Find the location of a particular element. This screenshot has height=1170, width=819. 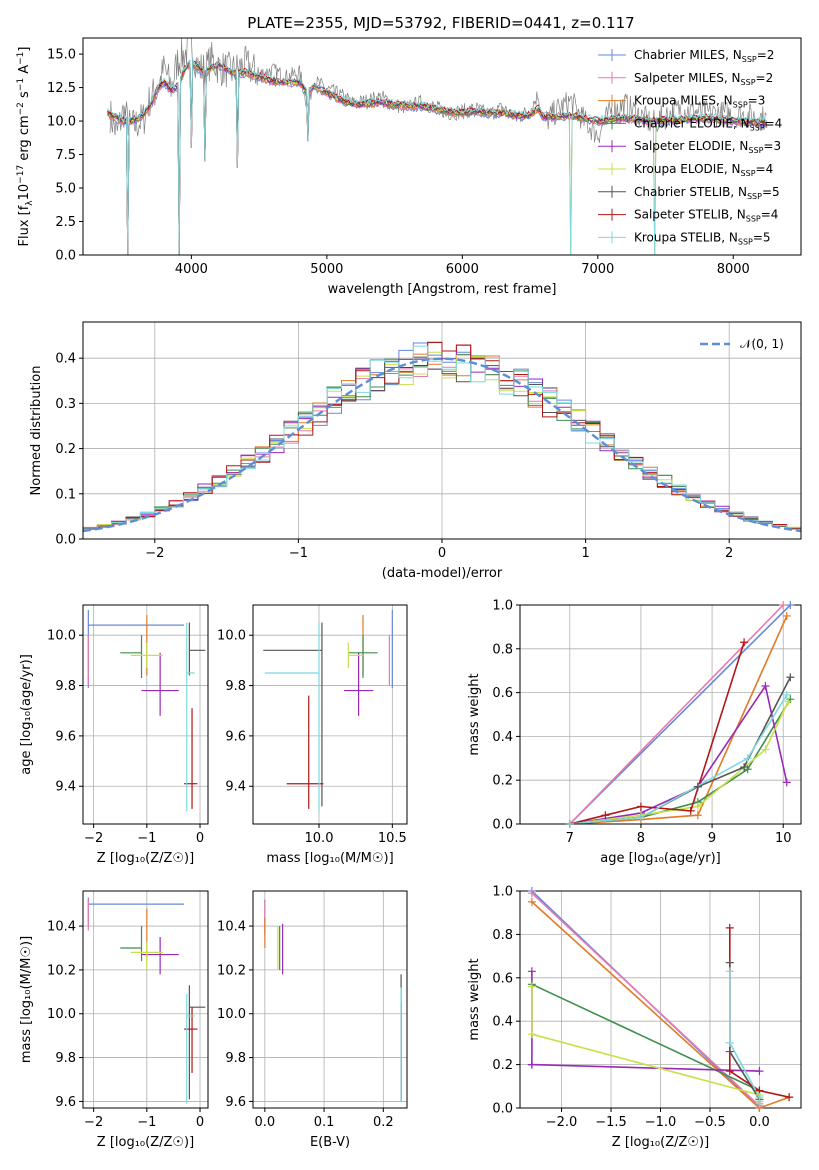

y-tick-label: 5.0 is located at coordinates (65, 189).